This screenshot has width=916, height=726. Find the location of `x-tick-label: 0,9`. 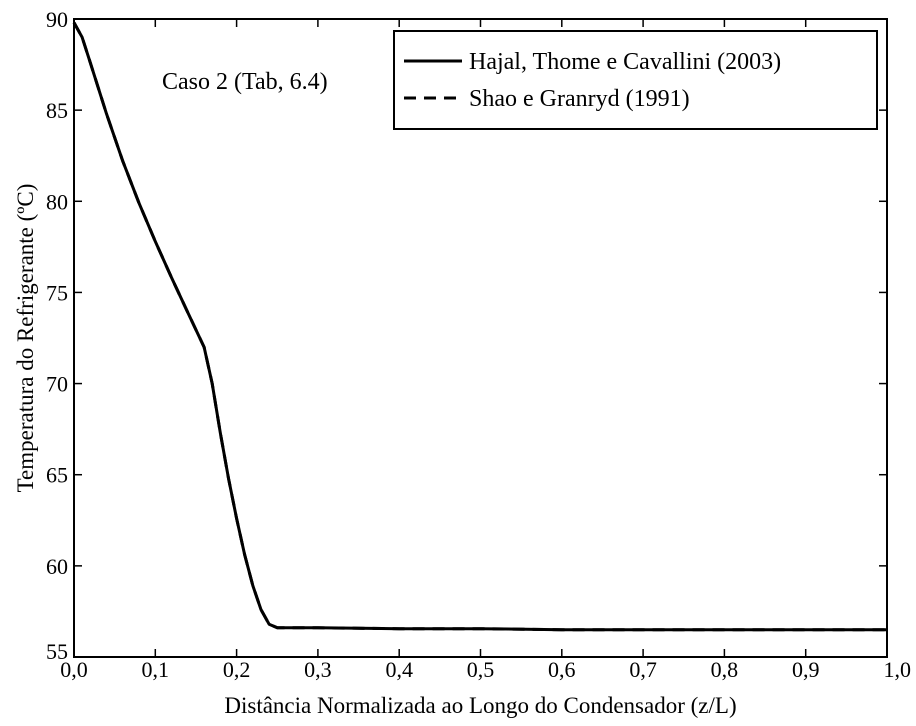

x-tick-label: 0,9 is located at coordinates (806, 669).